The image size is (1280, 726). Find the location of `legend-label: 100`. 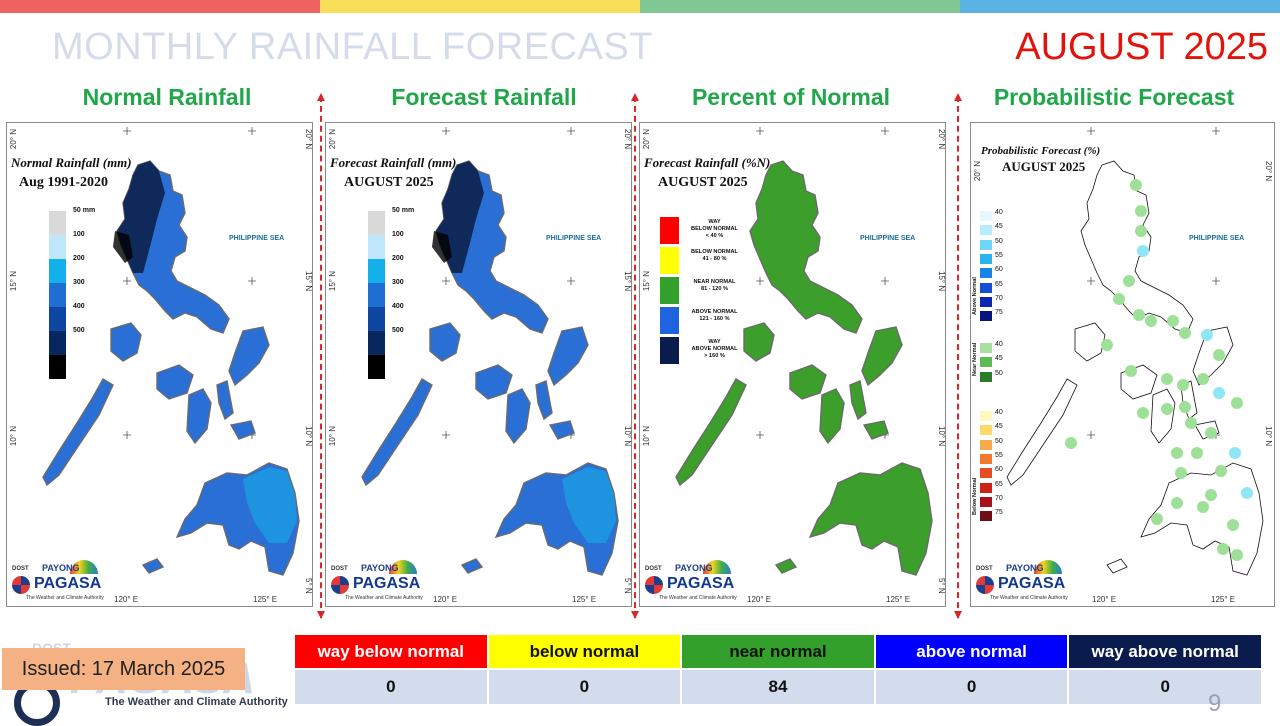

legend-label: 100 is located at coordinates (79, 234).